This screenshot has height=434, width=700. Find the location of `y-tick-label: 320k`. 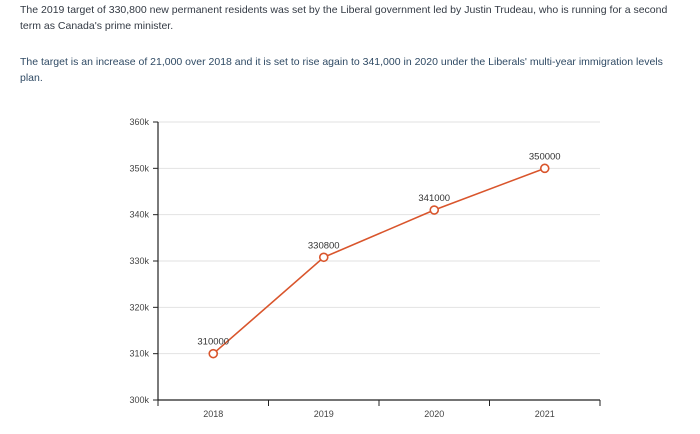

y-tick-label: 320k is located at coordinates (139, 307).